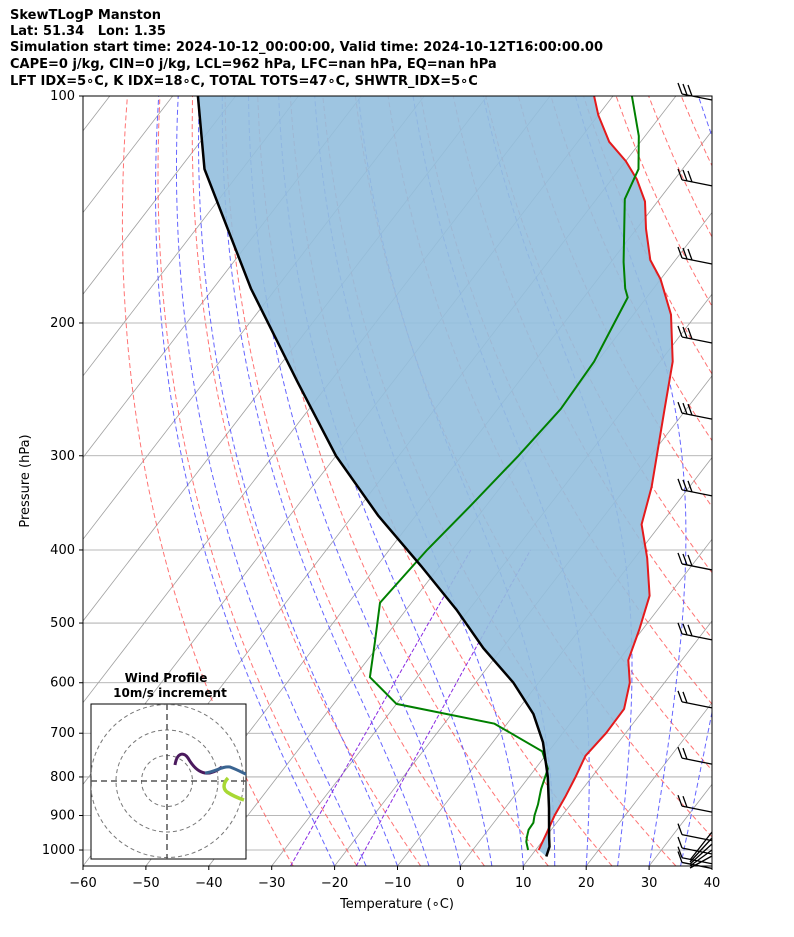  What do you see at coordinates (166, 678) in the screenshot?
I see `inset-title: Wind Profile` at bounding box center [166, 678].